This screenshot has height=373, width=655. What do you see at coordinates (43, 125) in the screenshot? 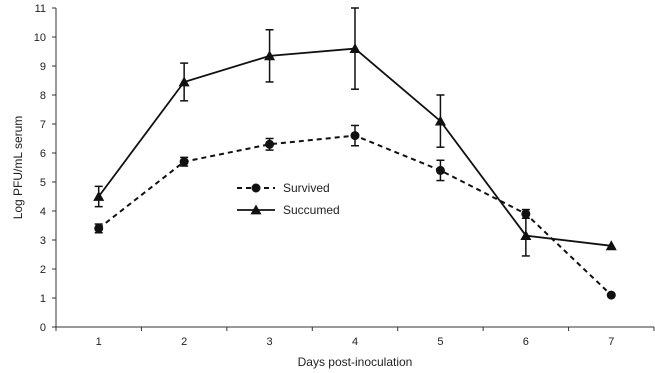
I see `y-tick-label: 7` at bounding box center [43, 125].